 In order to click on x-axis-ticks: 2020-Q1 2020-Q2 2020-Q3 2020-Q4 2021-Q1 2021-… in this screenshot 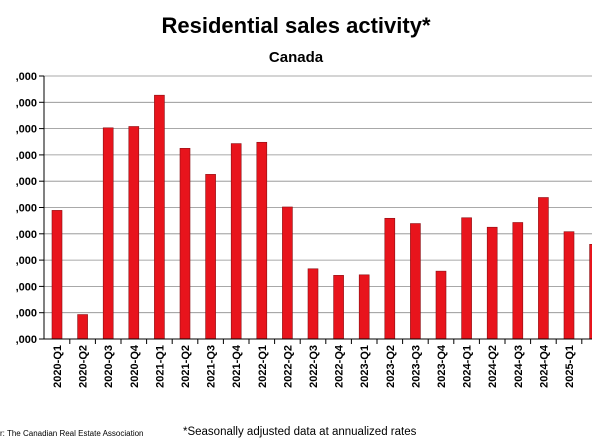, I will do `click(317, 363)`.